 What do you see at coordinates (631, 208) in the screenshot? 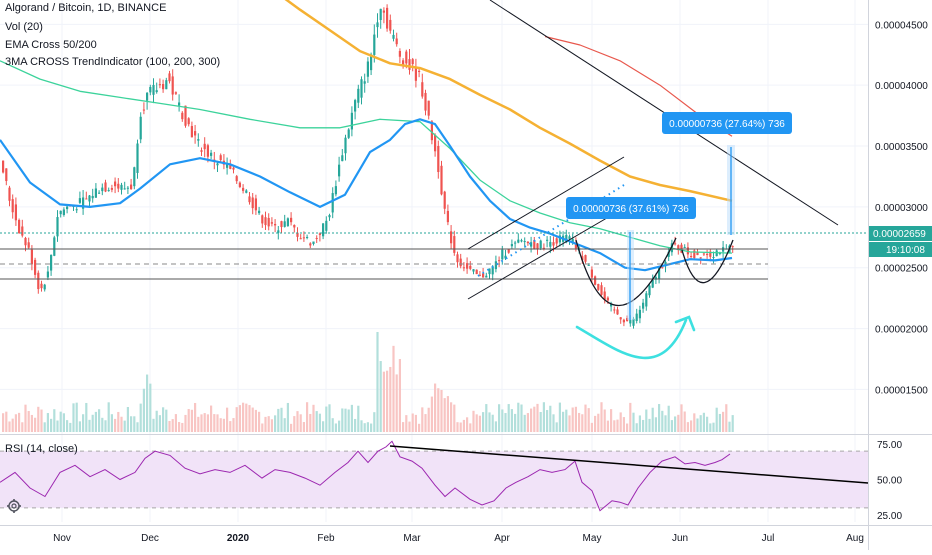
I see `measure-left-label-bg` at bounding box center [631, 208].